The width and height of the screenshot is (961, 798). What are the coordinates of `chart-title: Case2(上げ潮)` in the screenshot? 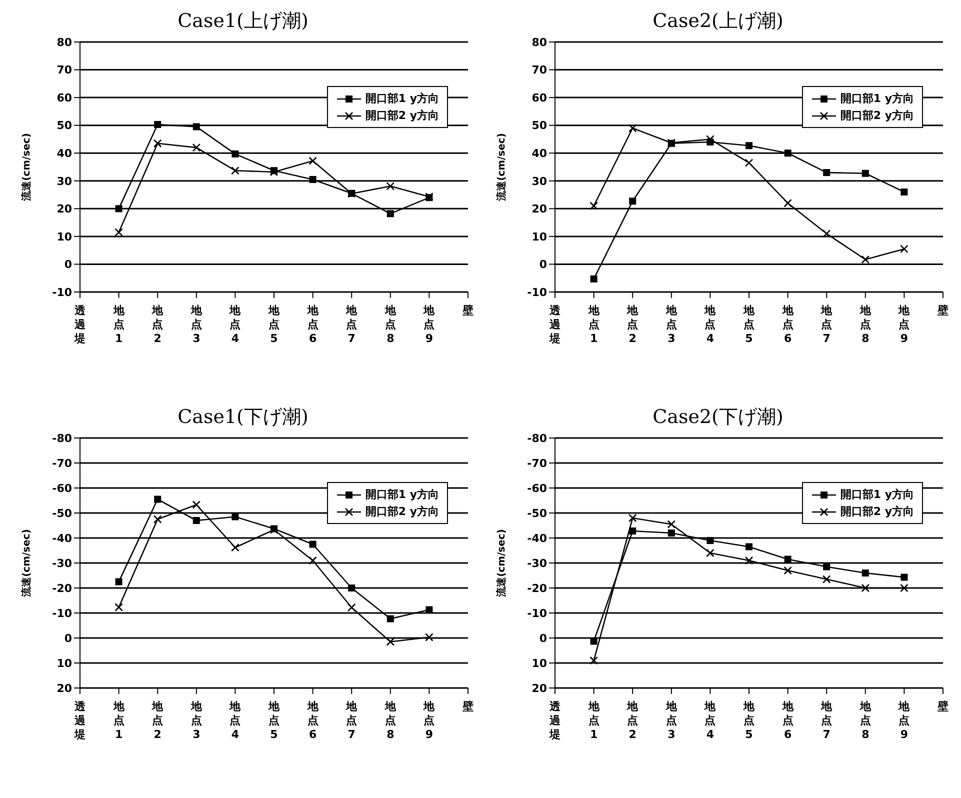 It's located at (718, 21).